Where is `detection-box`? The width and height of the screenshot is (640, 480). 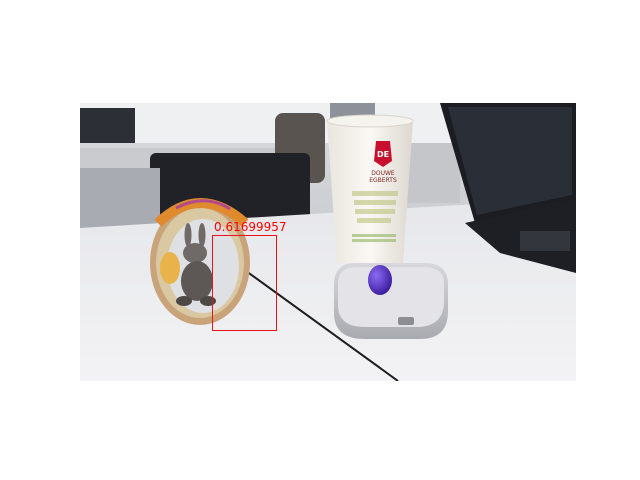
detection-box is located at coordinates (244, 283).